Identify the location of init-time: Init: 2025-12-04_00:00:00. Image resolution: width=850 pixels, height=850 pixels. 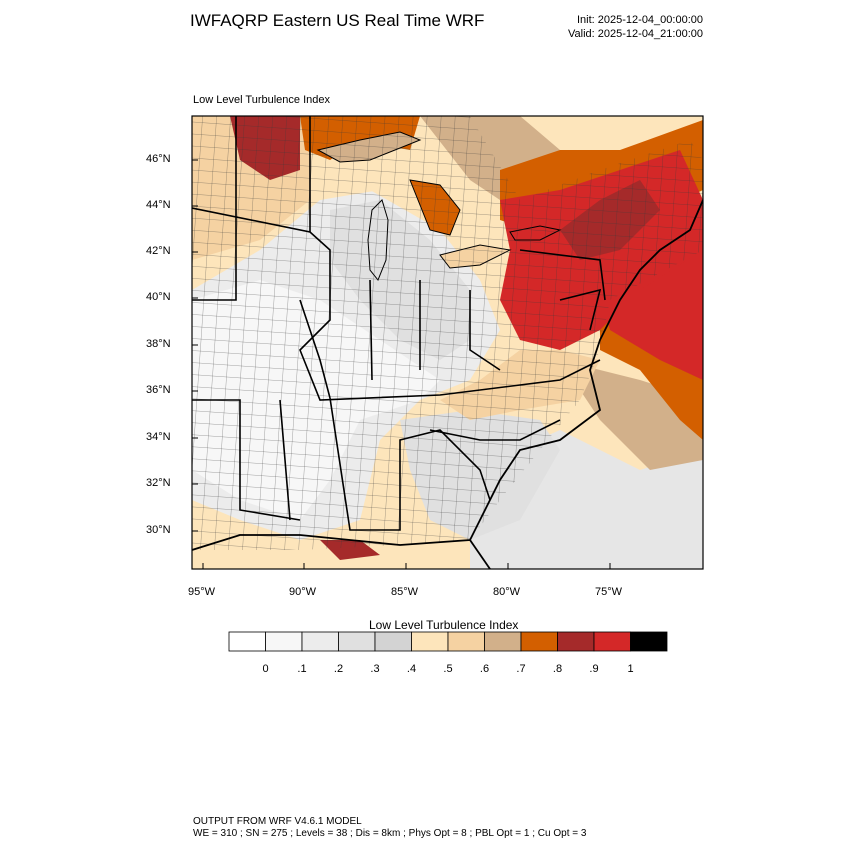
(640, 20).